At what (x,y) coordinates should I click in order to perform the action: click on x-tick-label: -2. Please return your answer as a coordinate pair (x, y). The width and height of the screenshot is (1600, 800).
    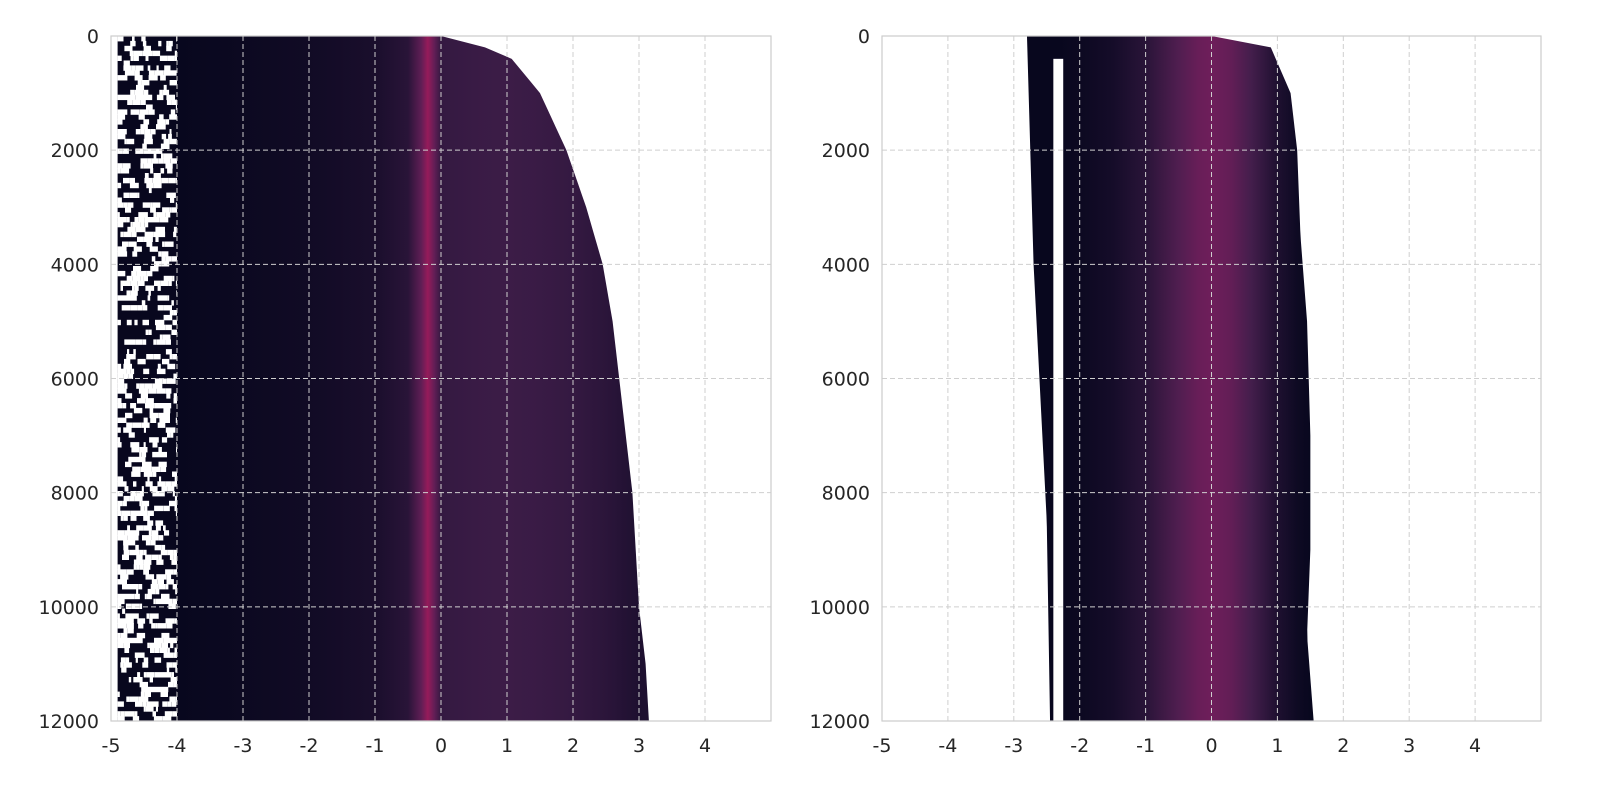
    Looking at the image, I should click on (309, 746).